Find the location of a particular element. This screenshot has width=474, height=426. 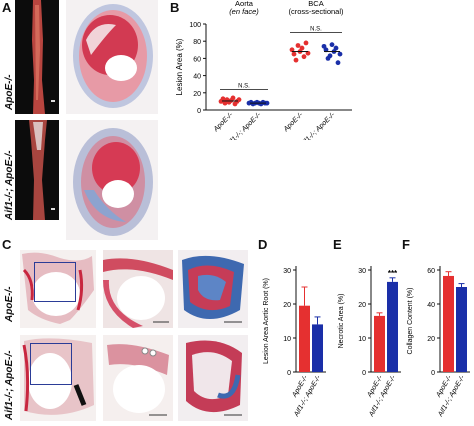

panel-E-letter: E is located at coordinates (337, 244).